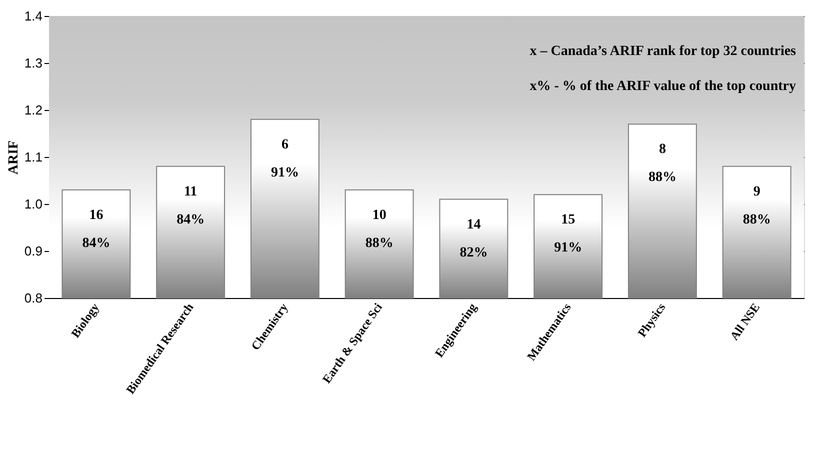 Image resolution: width=827 pixels, height=474 pixels. I want to click on y-tick-label: 0.9, so click(33, 251).